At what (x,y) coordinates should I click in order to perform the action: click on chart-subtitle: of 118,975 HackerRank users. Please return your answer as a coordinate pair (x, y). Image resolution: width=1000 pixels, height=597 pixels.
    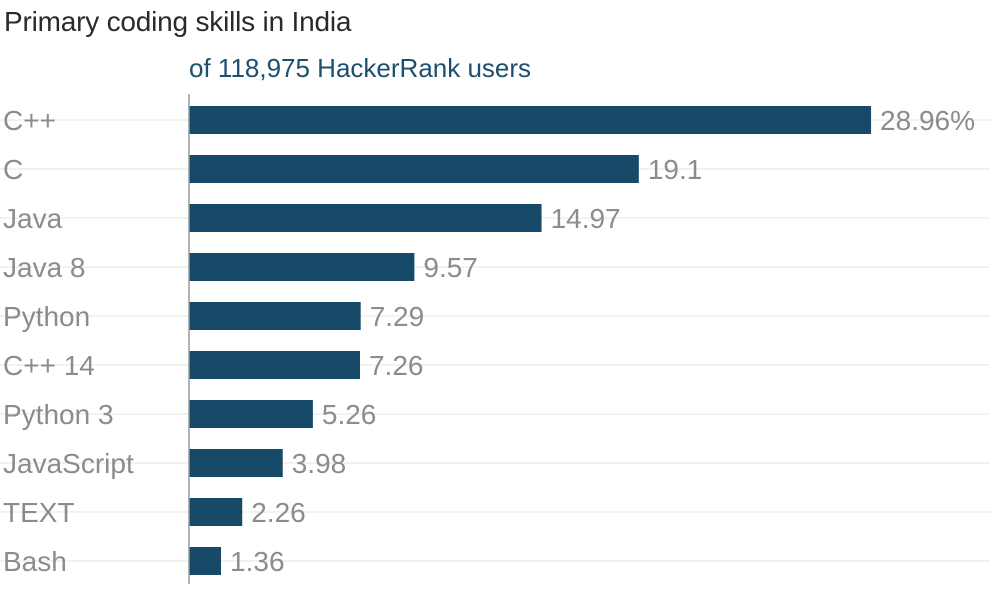
    Looking at the image, I should click on (360, 68).